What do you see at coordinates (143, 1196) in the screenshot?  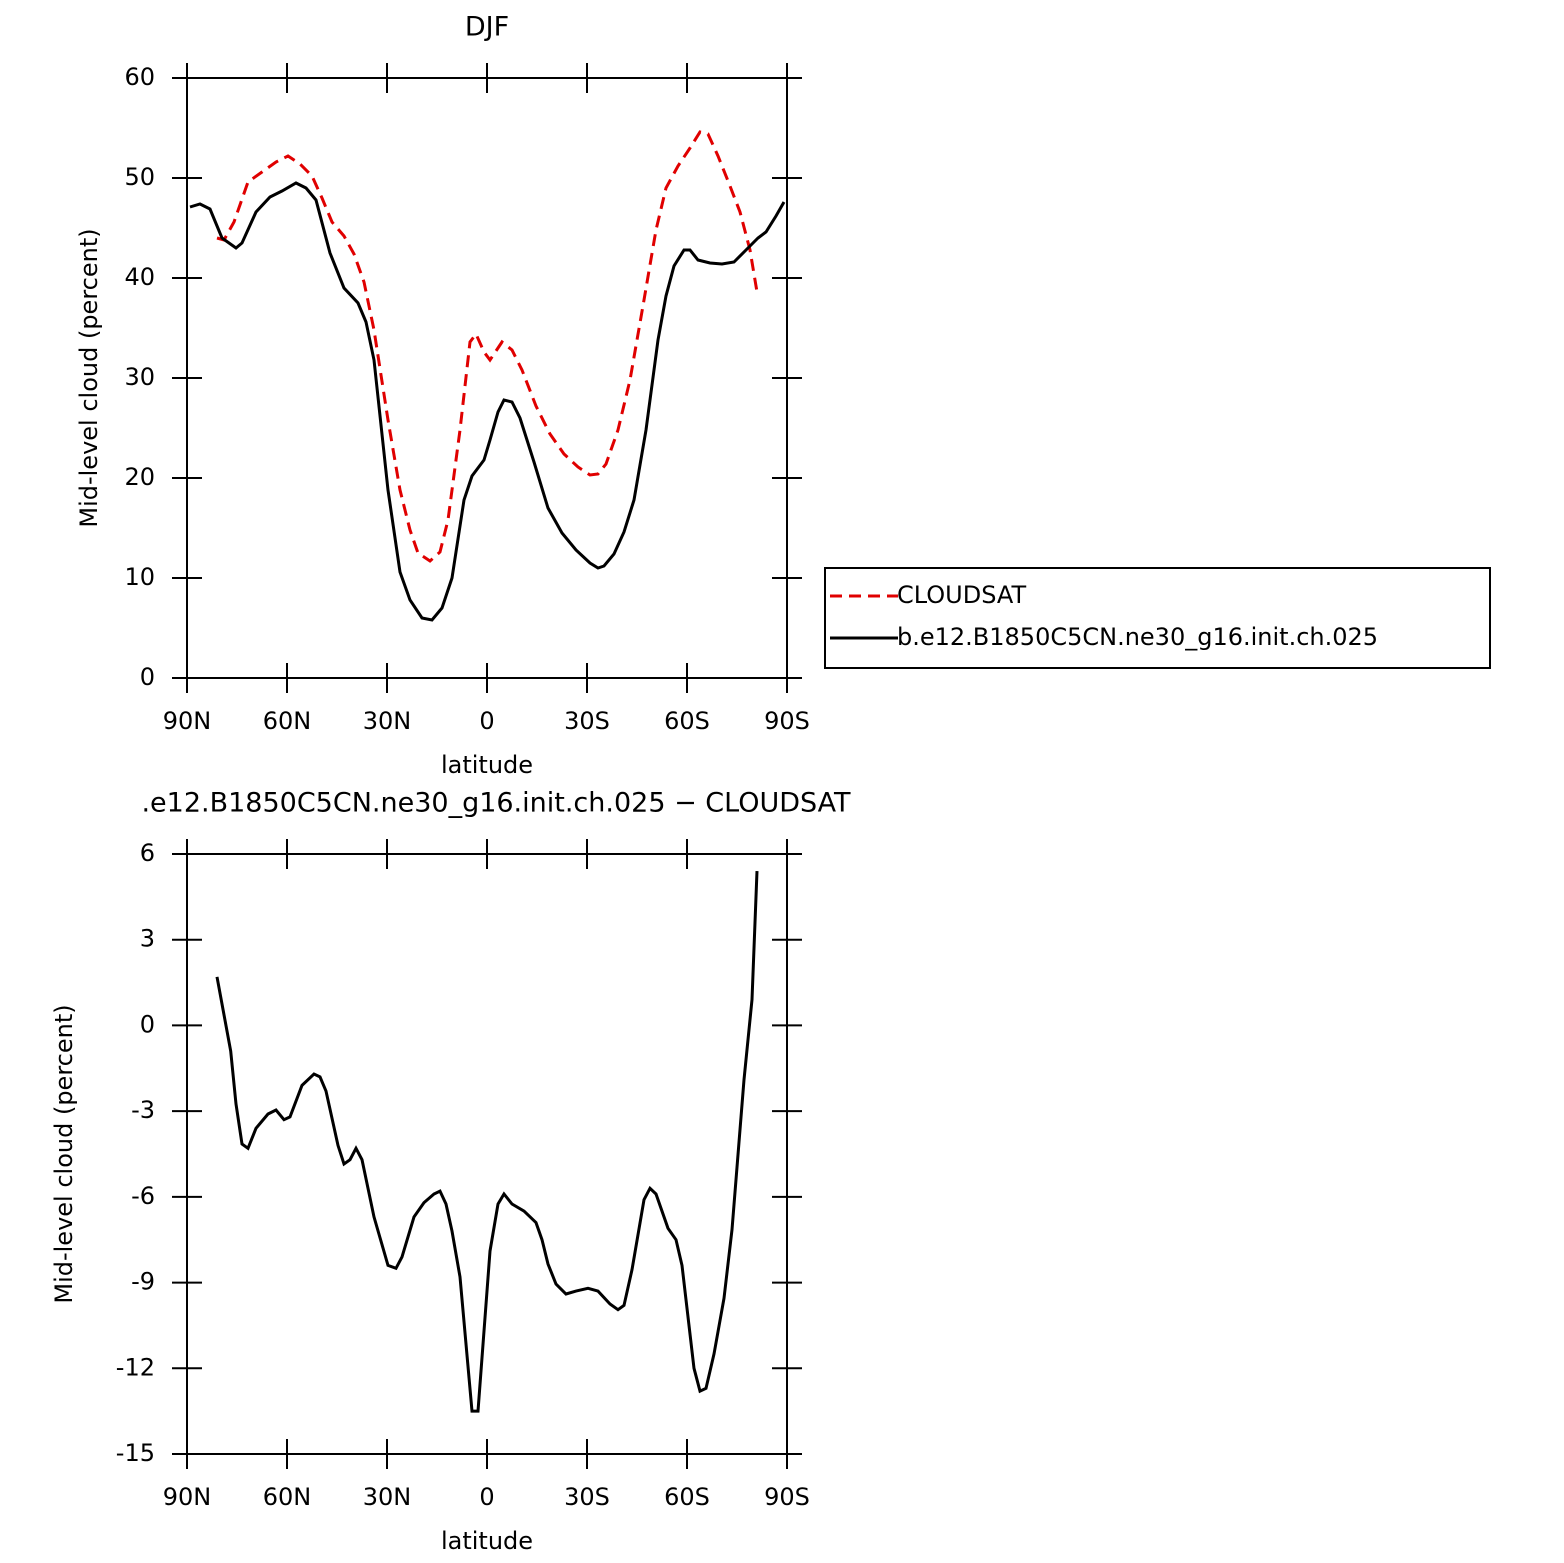 I see `y-tick-label: -6` at bounding box center [143, 1196].